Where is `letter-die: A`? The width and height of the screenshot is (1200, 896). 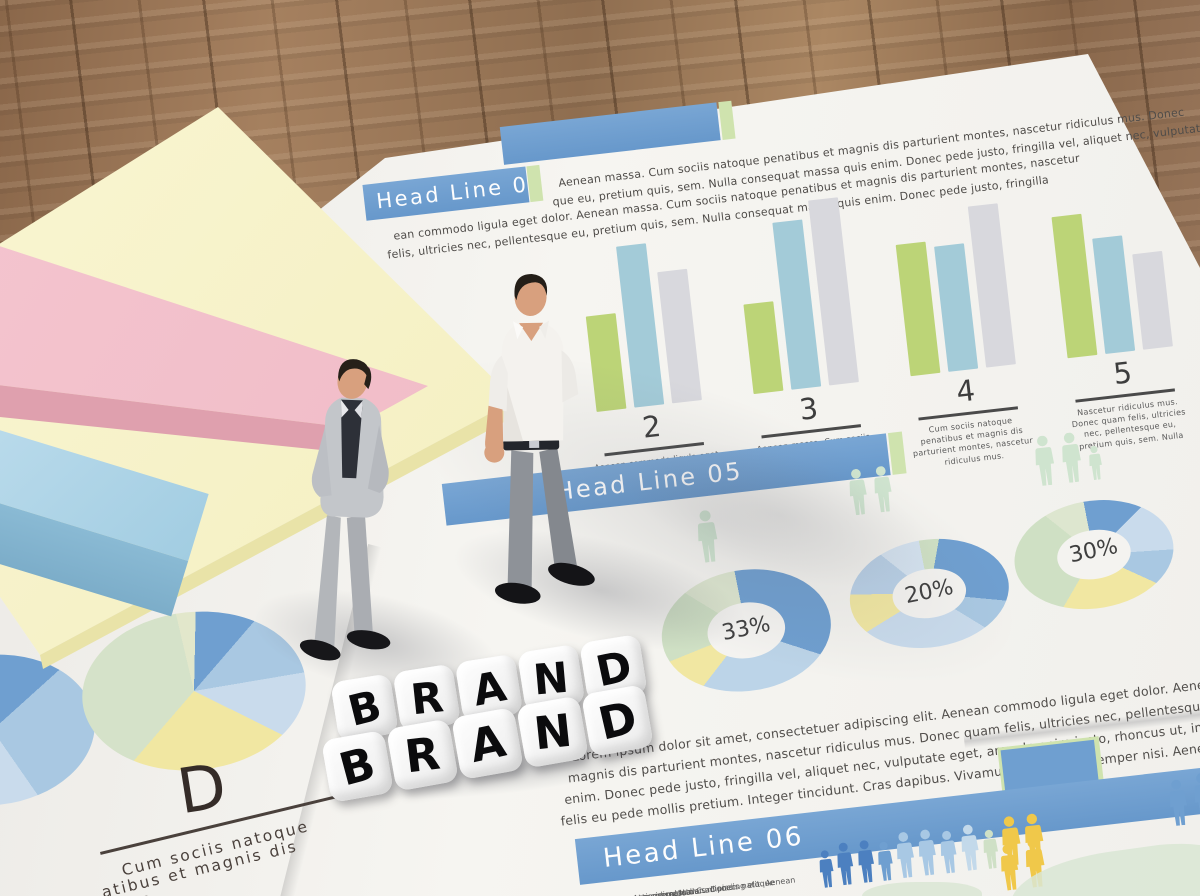
letter-die: A is located at coordinates (487, 743).